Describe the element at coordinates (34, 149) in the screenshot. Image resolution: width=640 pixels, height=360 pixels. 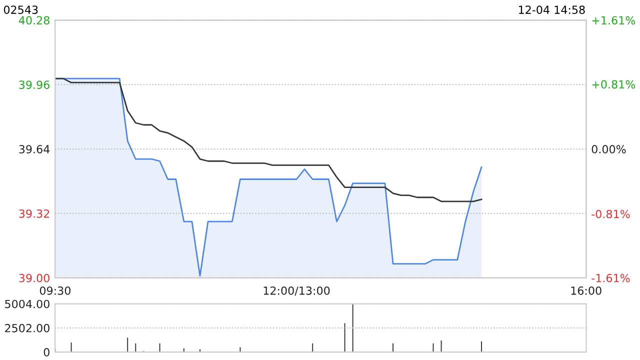
I see `y-tick-label: 39.64` at that location.